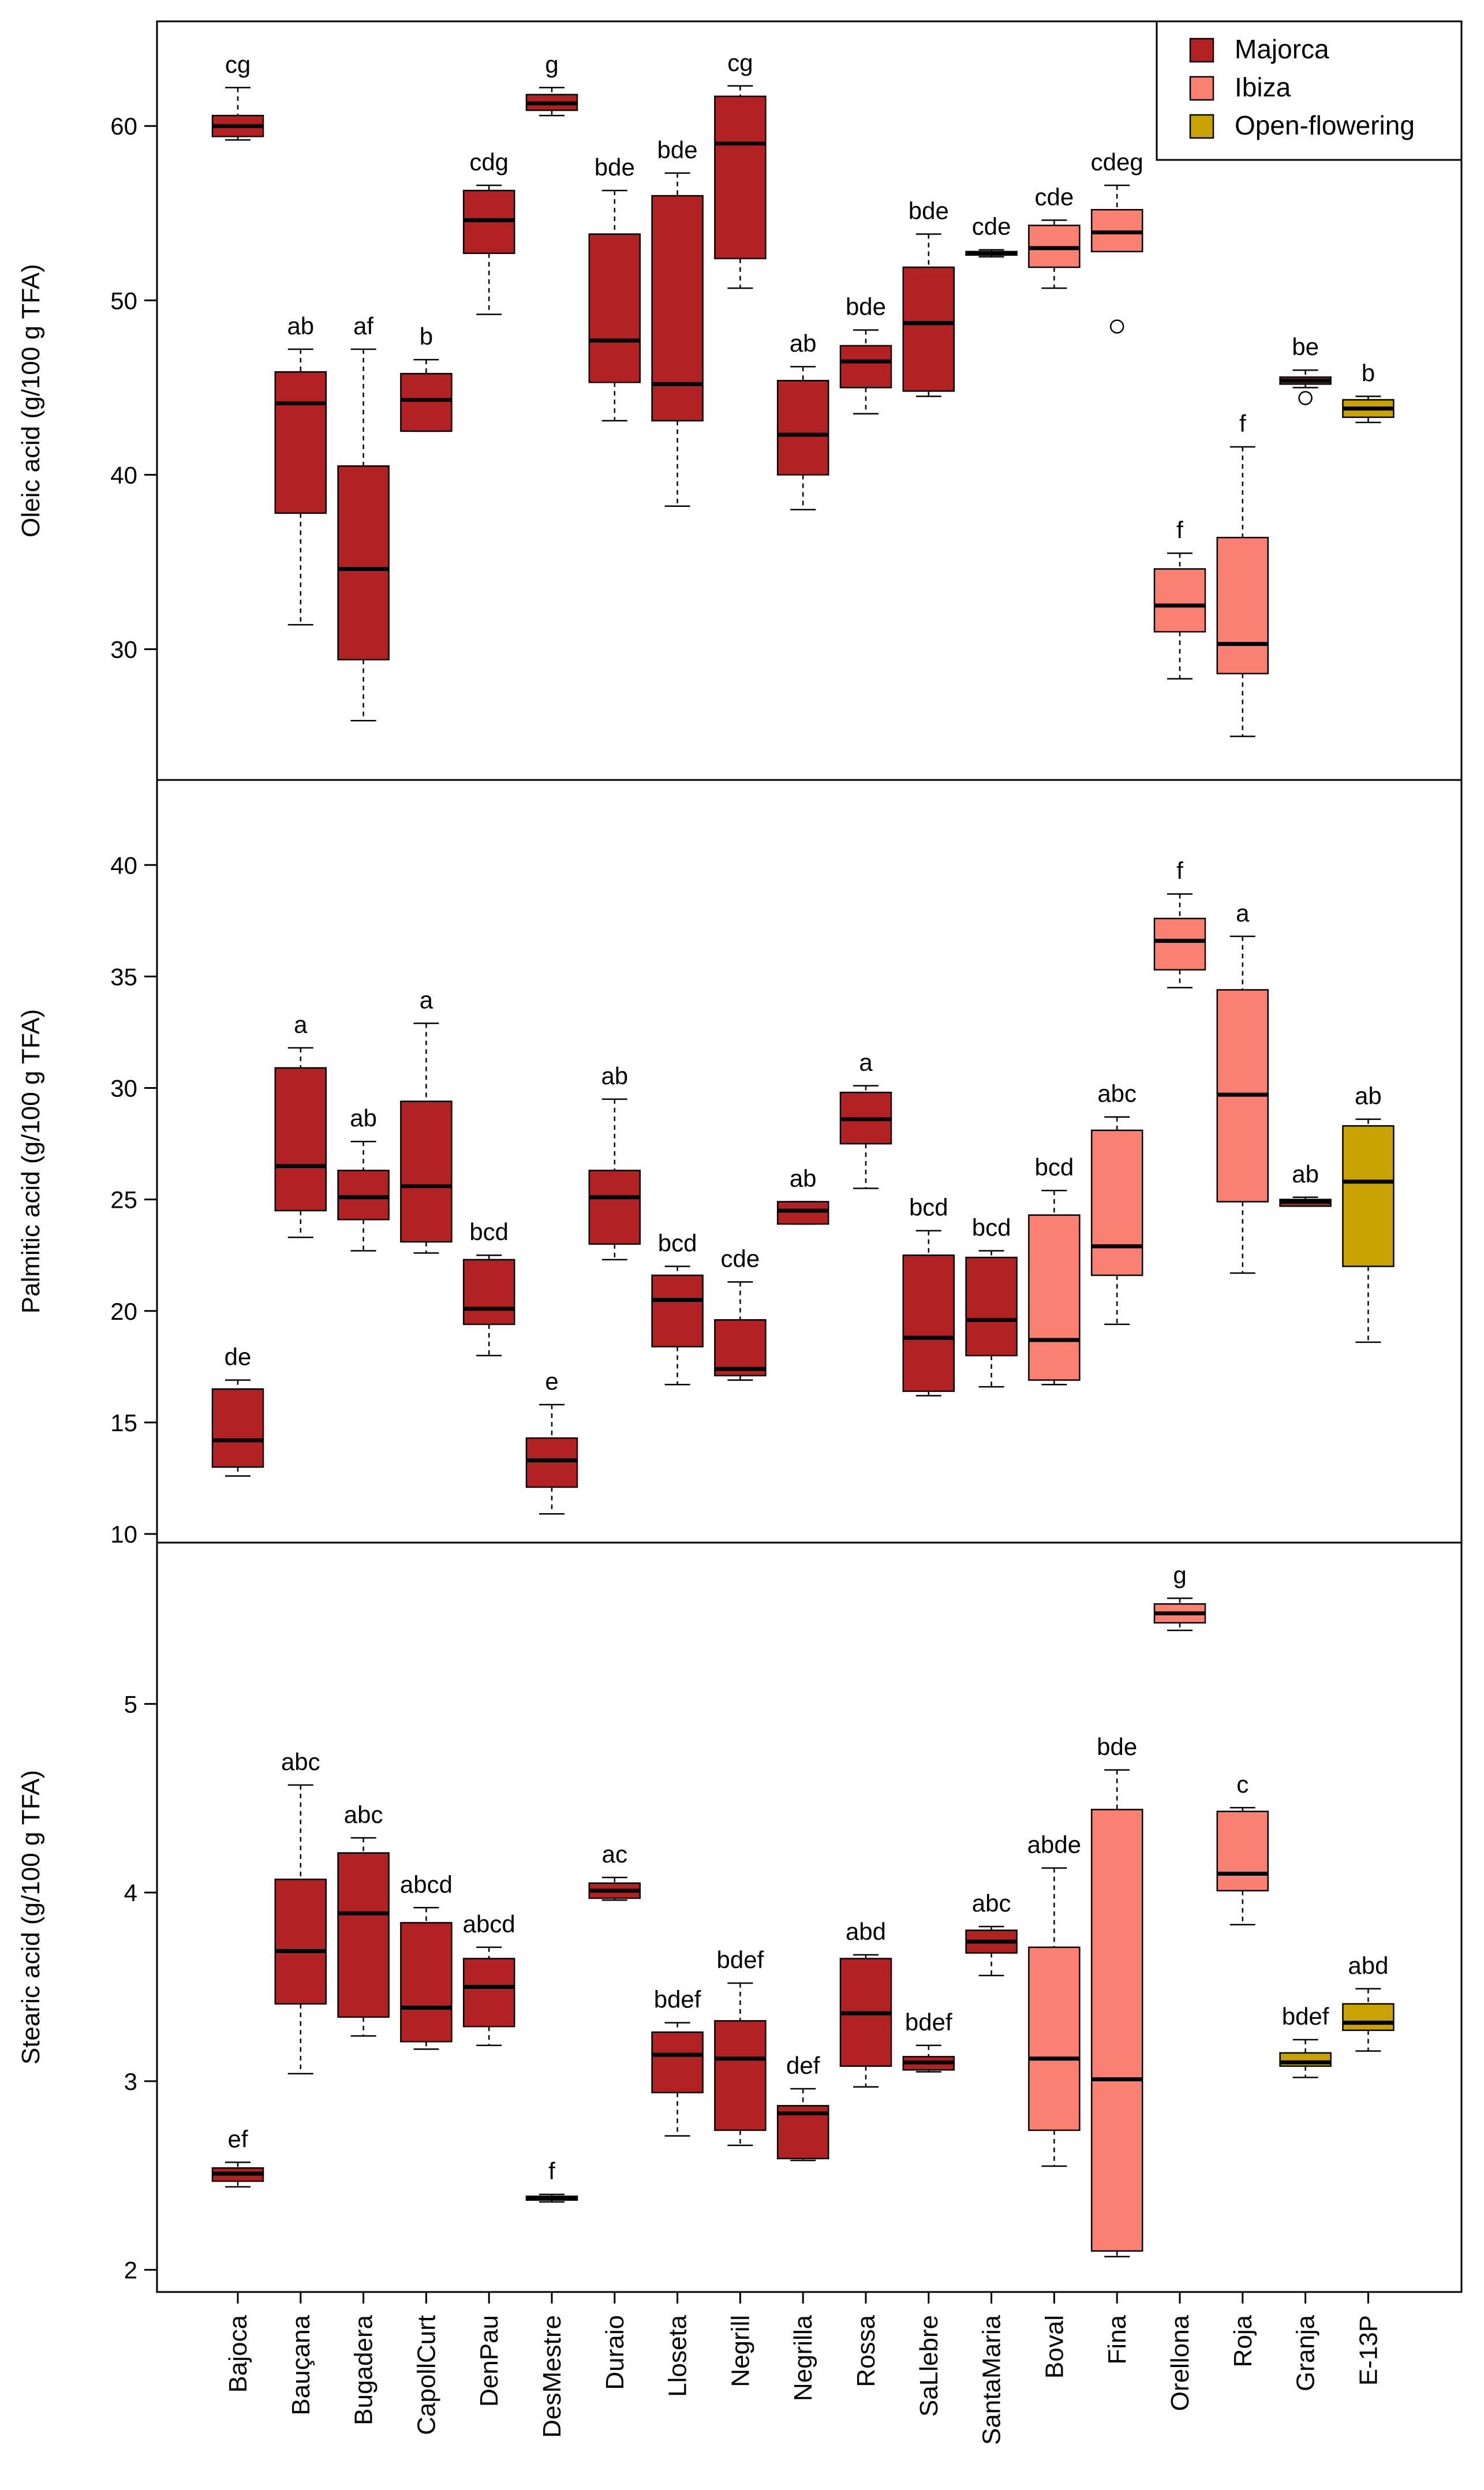  Describe the element at coordinates (427, 336) in the screenshot. I see `significance-letter: b` at that location.